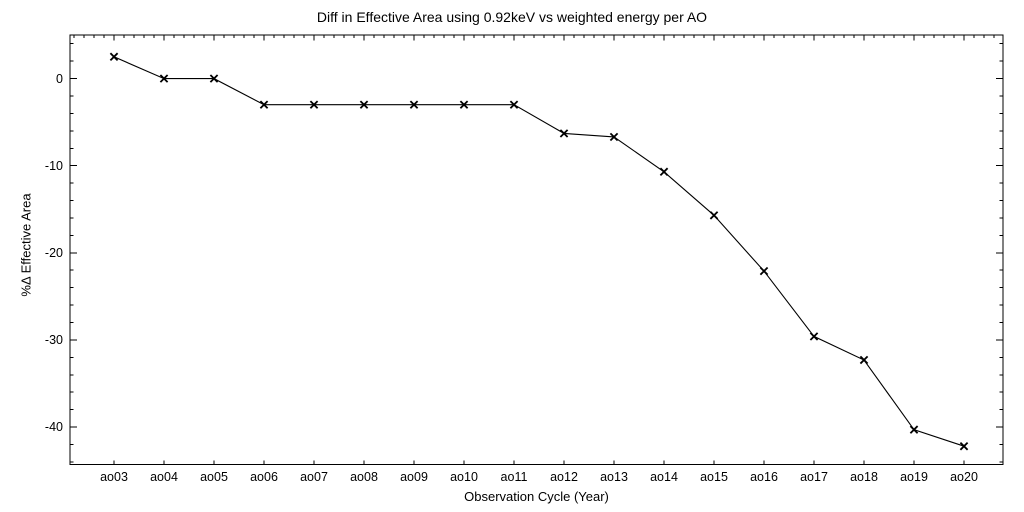  I want to click on y-tick-label: -30, so click(54, 340).